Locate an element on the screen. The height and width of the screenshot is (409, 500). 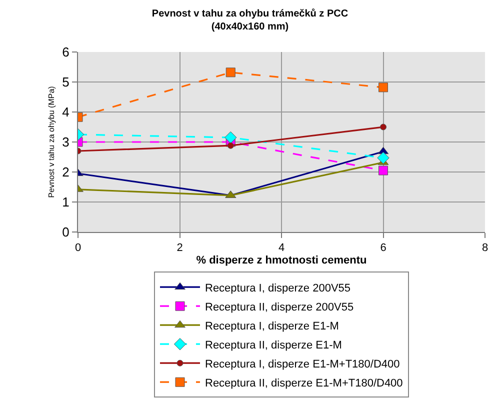
x-tick-label: 2 is located at coordinates (179, 248).